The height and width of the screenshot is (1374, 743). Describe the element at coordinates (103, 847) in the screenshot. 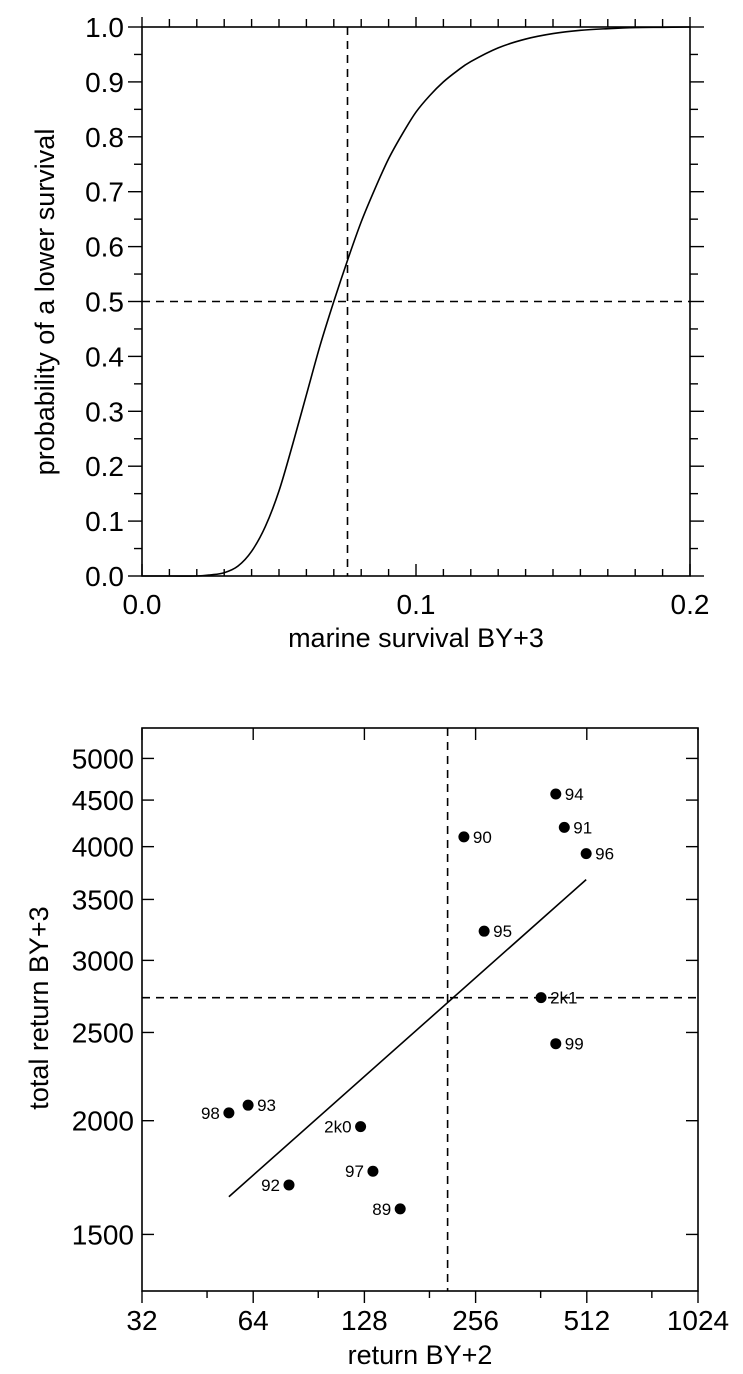

I see `y-tick-label: 4000` at that location.